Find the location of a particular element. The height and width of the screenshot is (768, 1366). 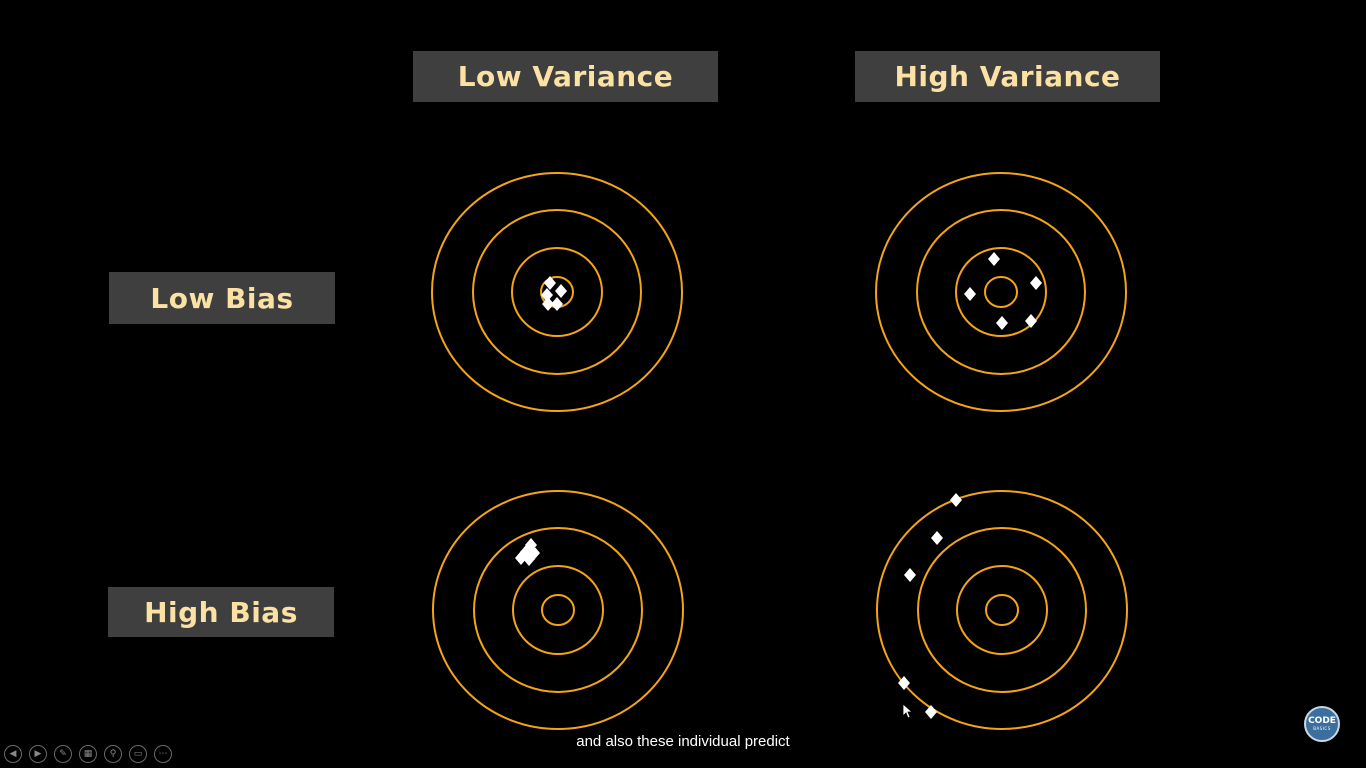

subtitle-caption: and also these individual predict is located at coordinates (683, 741).